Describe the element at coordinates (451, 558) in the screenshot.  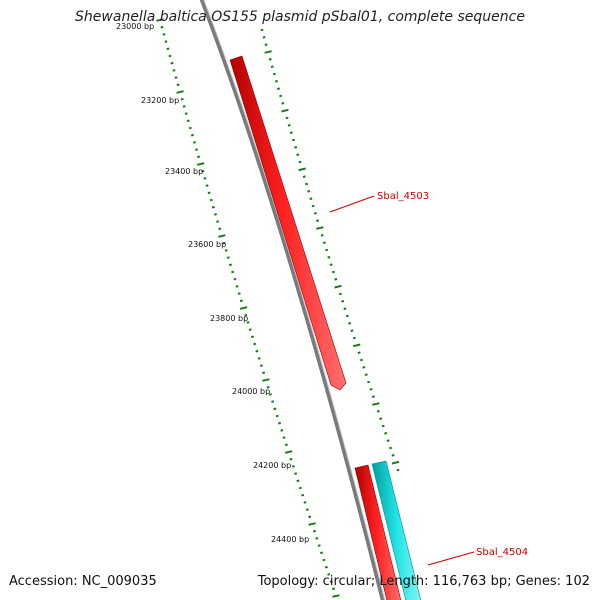
I see `gene-sbal-4504-pointer` at that location.